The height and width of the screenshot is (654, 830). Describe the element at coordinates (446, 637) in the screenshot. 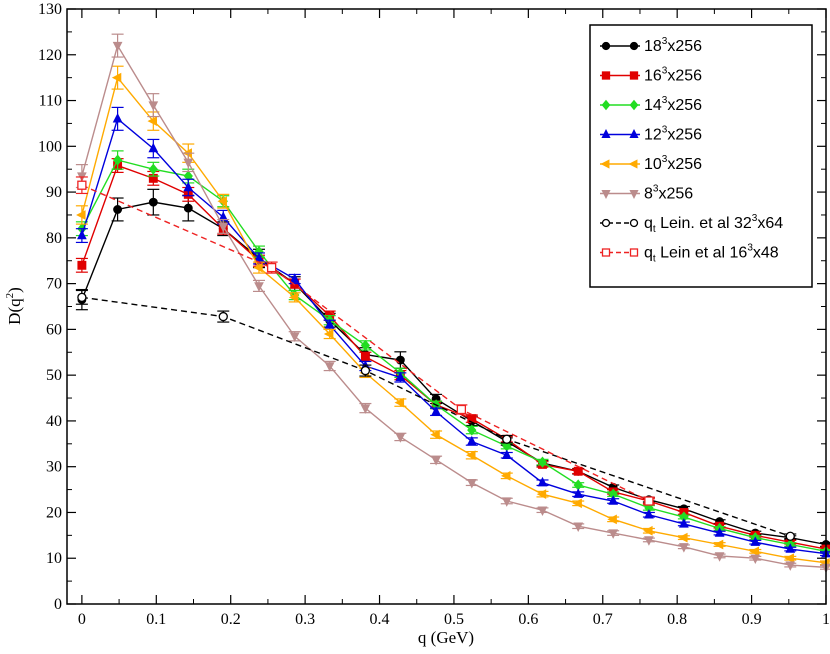

I see `x-axis-title: q (GeV)` at that location.